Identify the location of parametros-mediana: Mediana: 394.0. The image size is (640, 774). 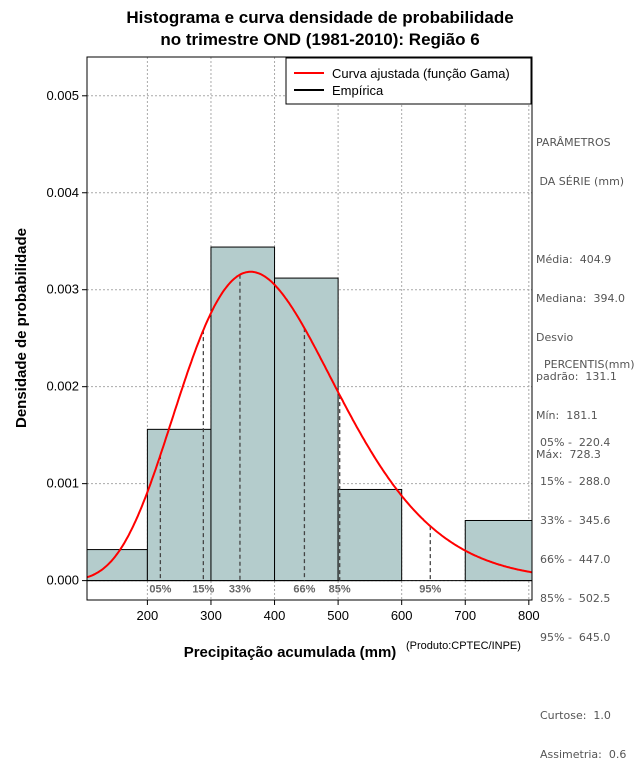
(580, 298).